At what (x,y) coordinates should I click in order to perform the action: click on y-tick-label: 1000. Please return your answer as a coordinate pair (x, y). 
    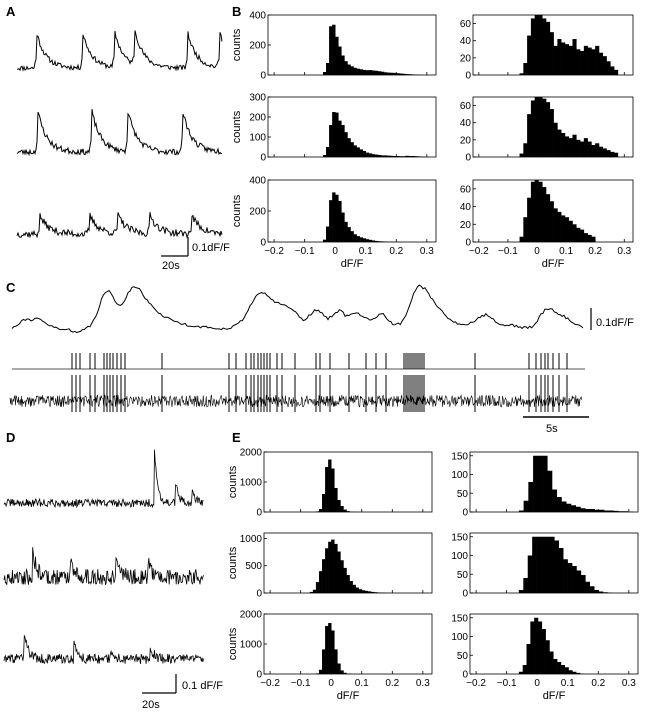
    Looking at the image, I should click on (251, 539).